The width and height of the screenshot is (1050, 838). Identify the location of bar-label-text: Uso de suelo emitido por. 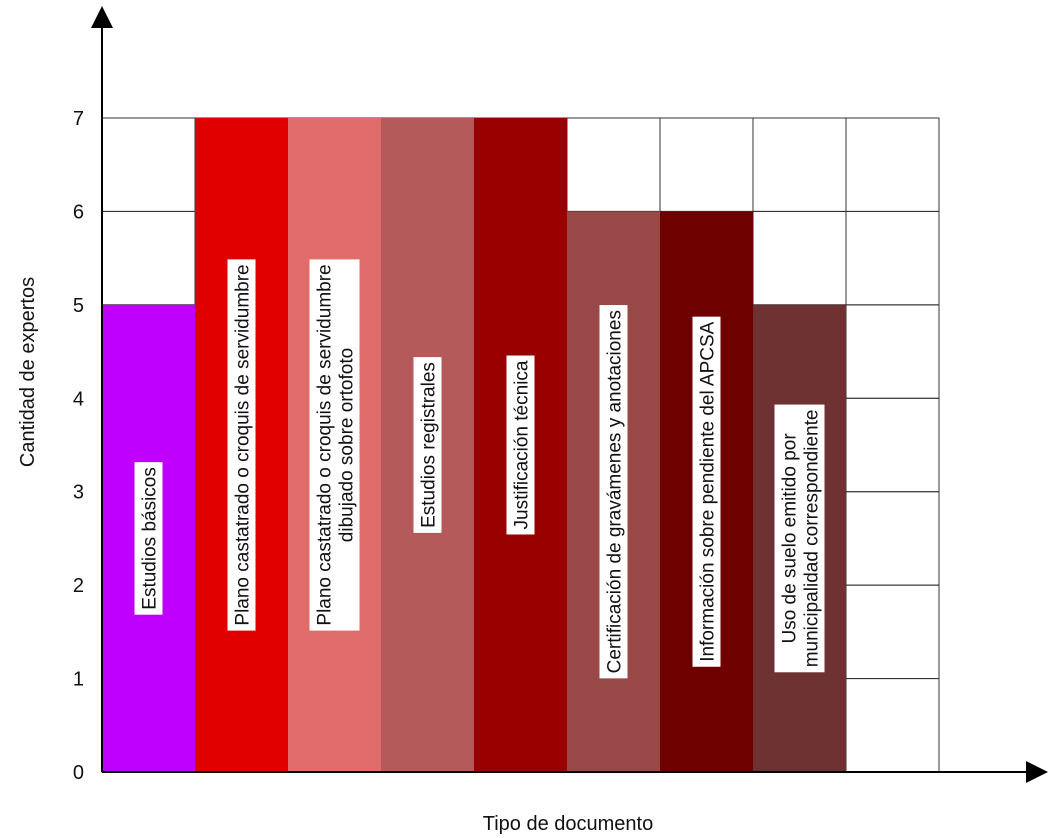
(790, 538).